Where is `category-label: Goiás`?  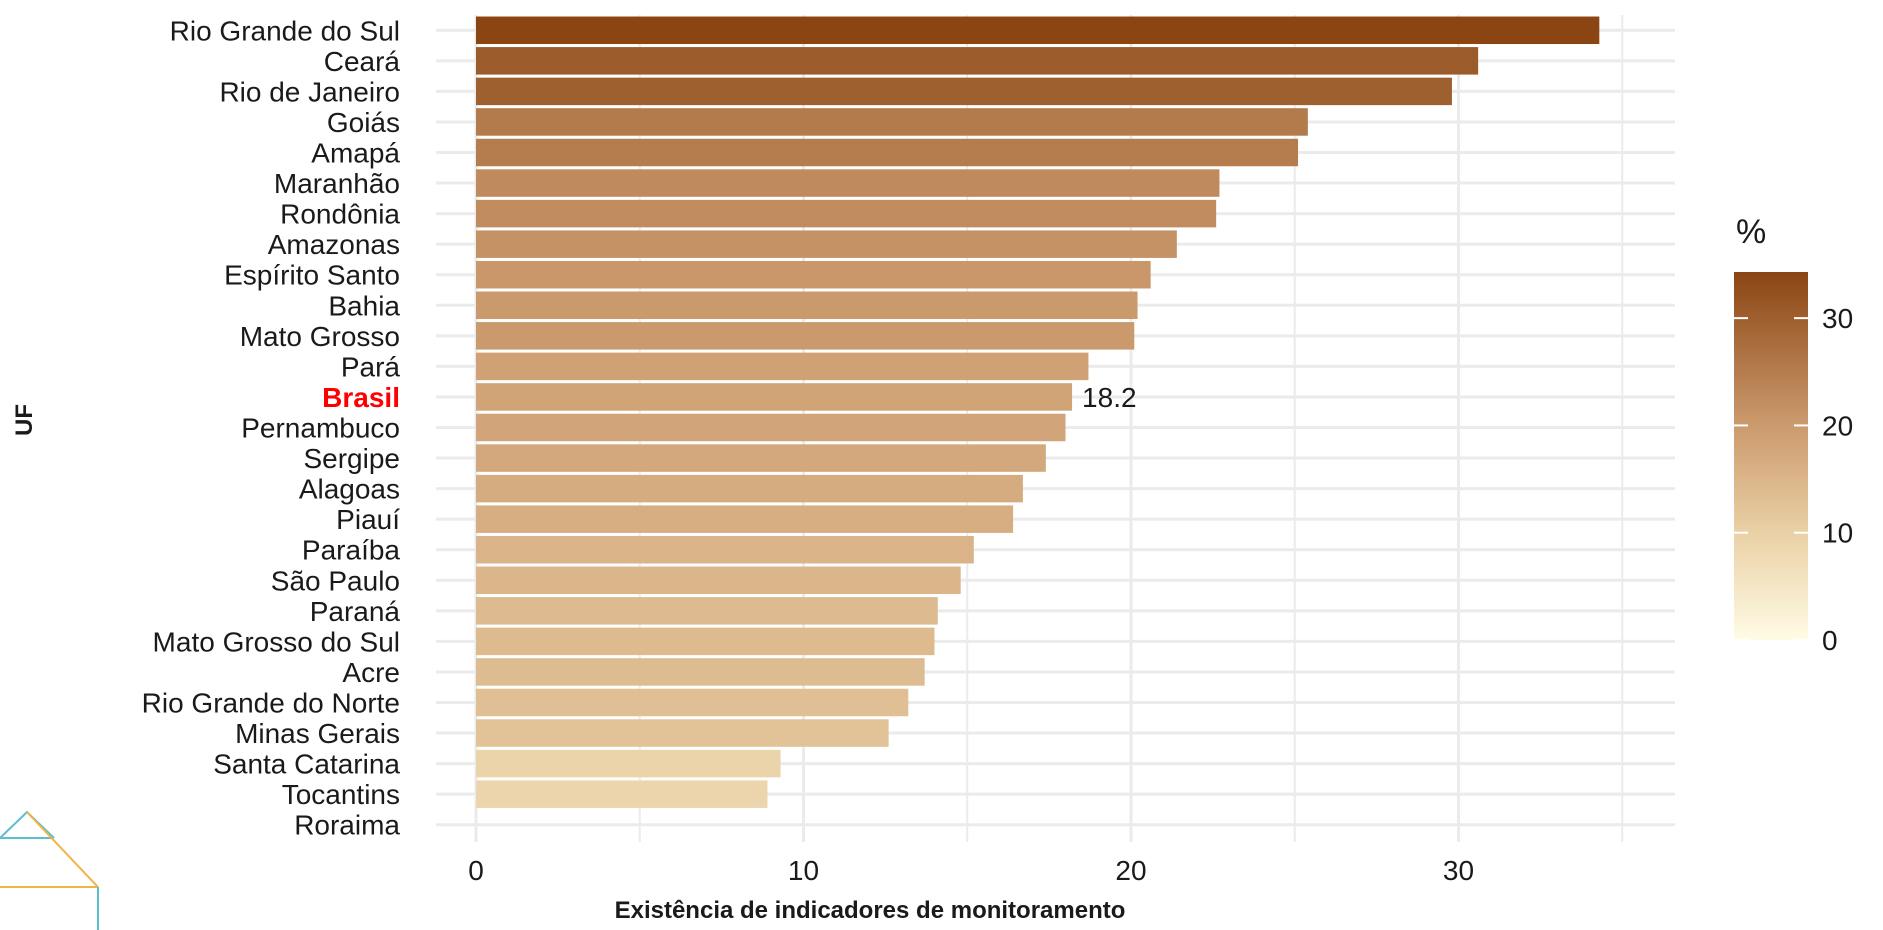 category-label: Goiás is located at coordinates (363, 122).